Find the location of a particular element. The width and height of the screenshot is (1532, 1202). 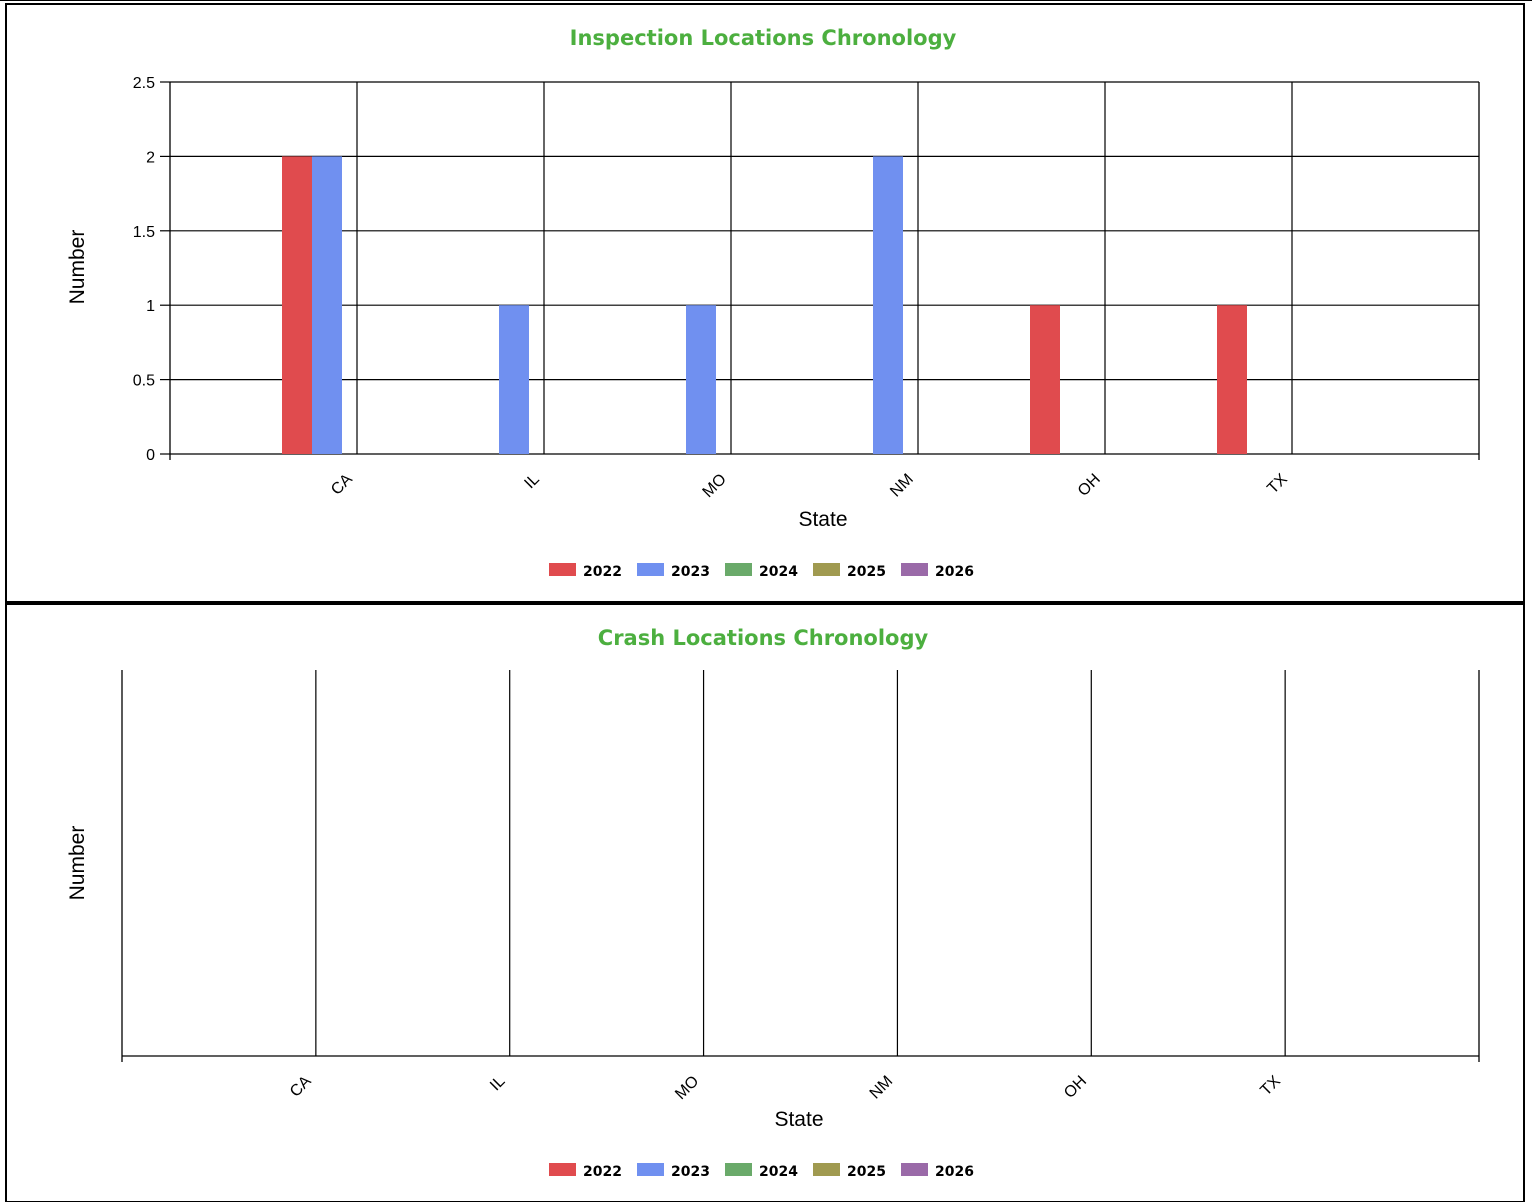

inspection-legend-label-2025: 2025 is located at coordinates (866, 572).